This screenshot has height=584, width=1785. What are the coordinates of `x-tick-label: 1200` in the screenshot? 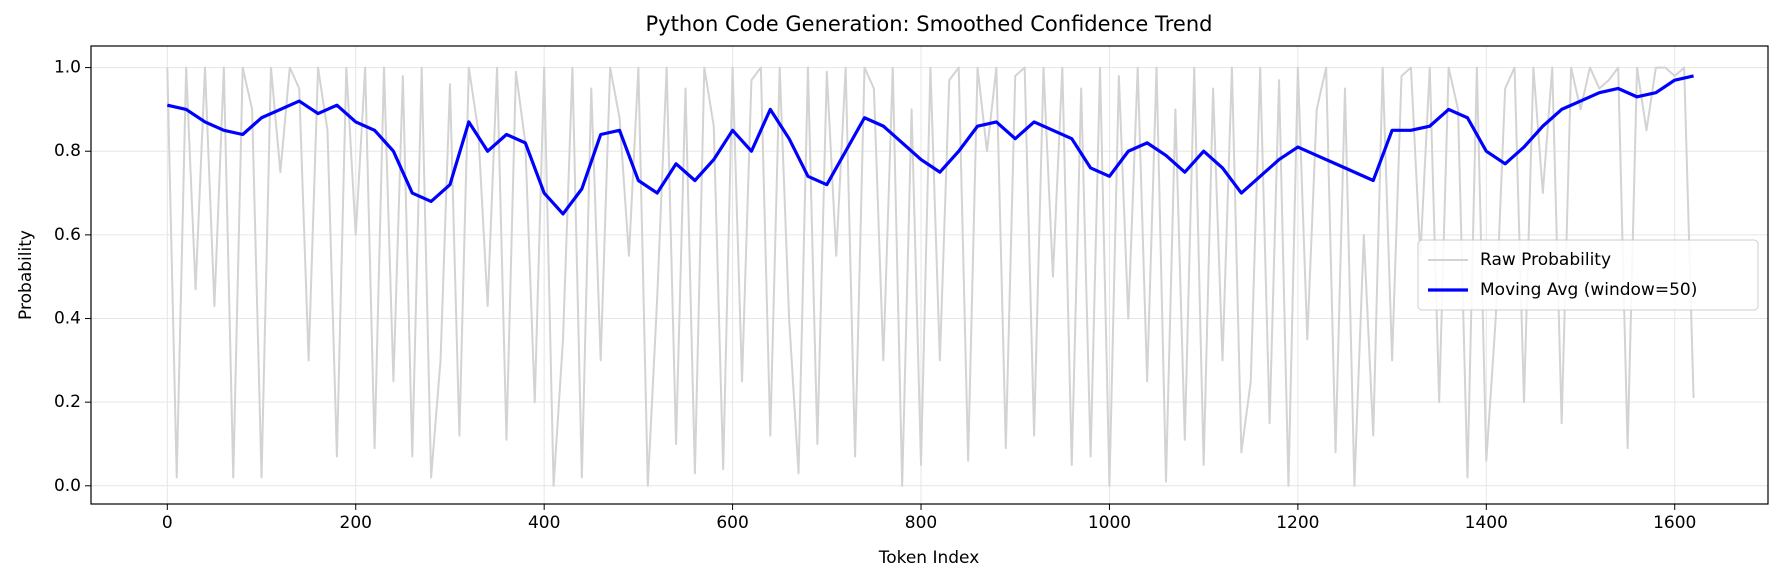 It's located at (1297, 523).